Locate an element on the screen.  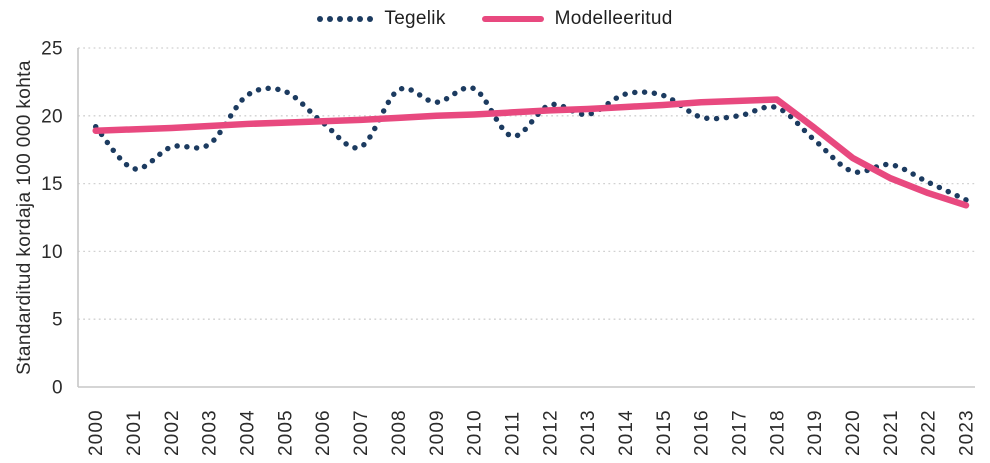
x-tick-label: 2023 is located at coordinates (967, 432).